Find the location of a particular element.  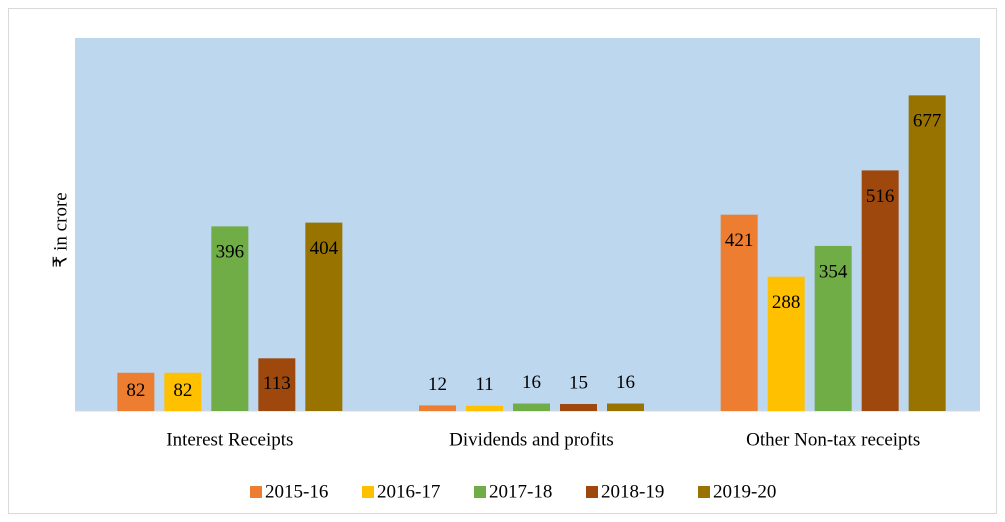

data-label: 11 is located at coordinates (484, 384).